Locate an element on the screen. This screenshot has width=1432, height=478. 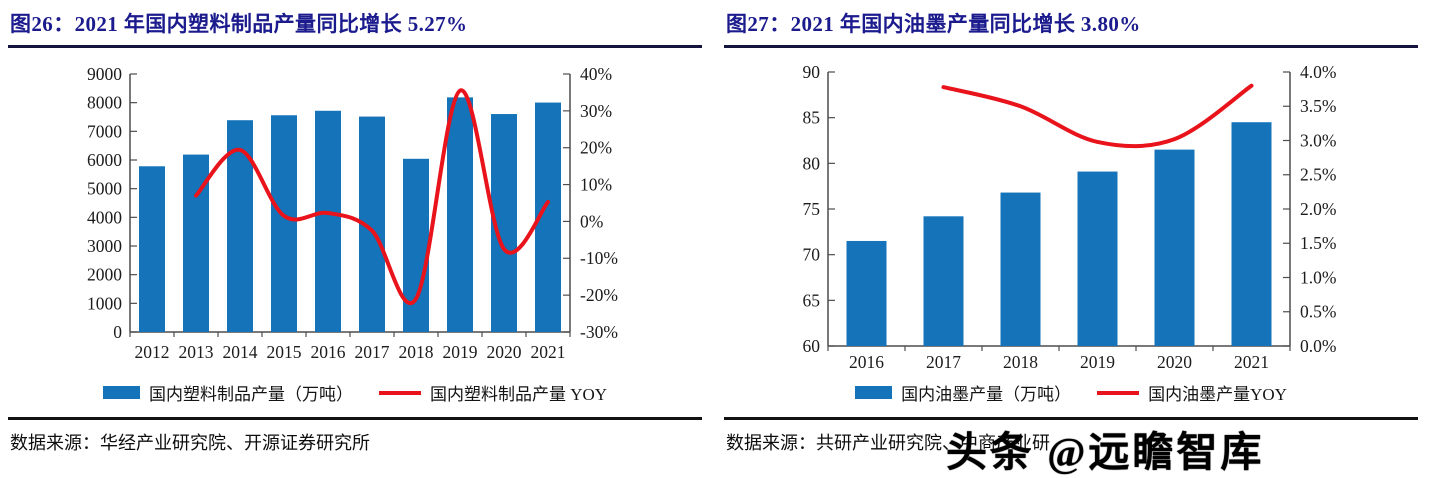
right-tick-label: 2.0% is located at coordinates (1318, 209).